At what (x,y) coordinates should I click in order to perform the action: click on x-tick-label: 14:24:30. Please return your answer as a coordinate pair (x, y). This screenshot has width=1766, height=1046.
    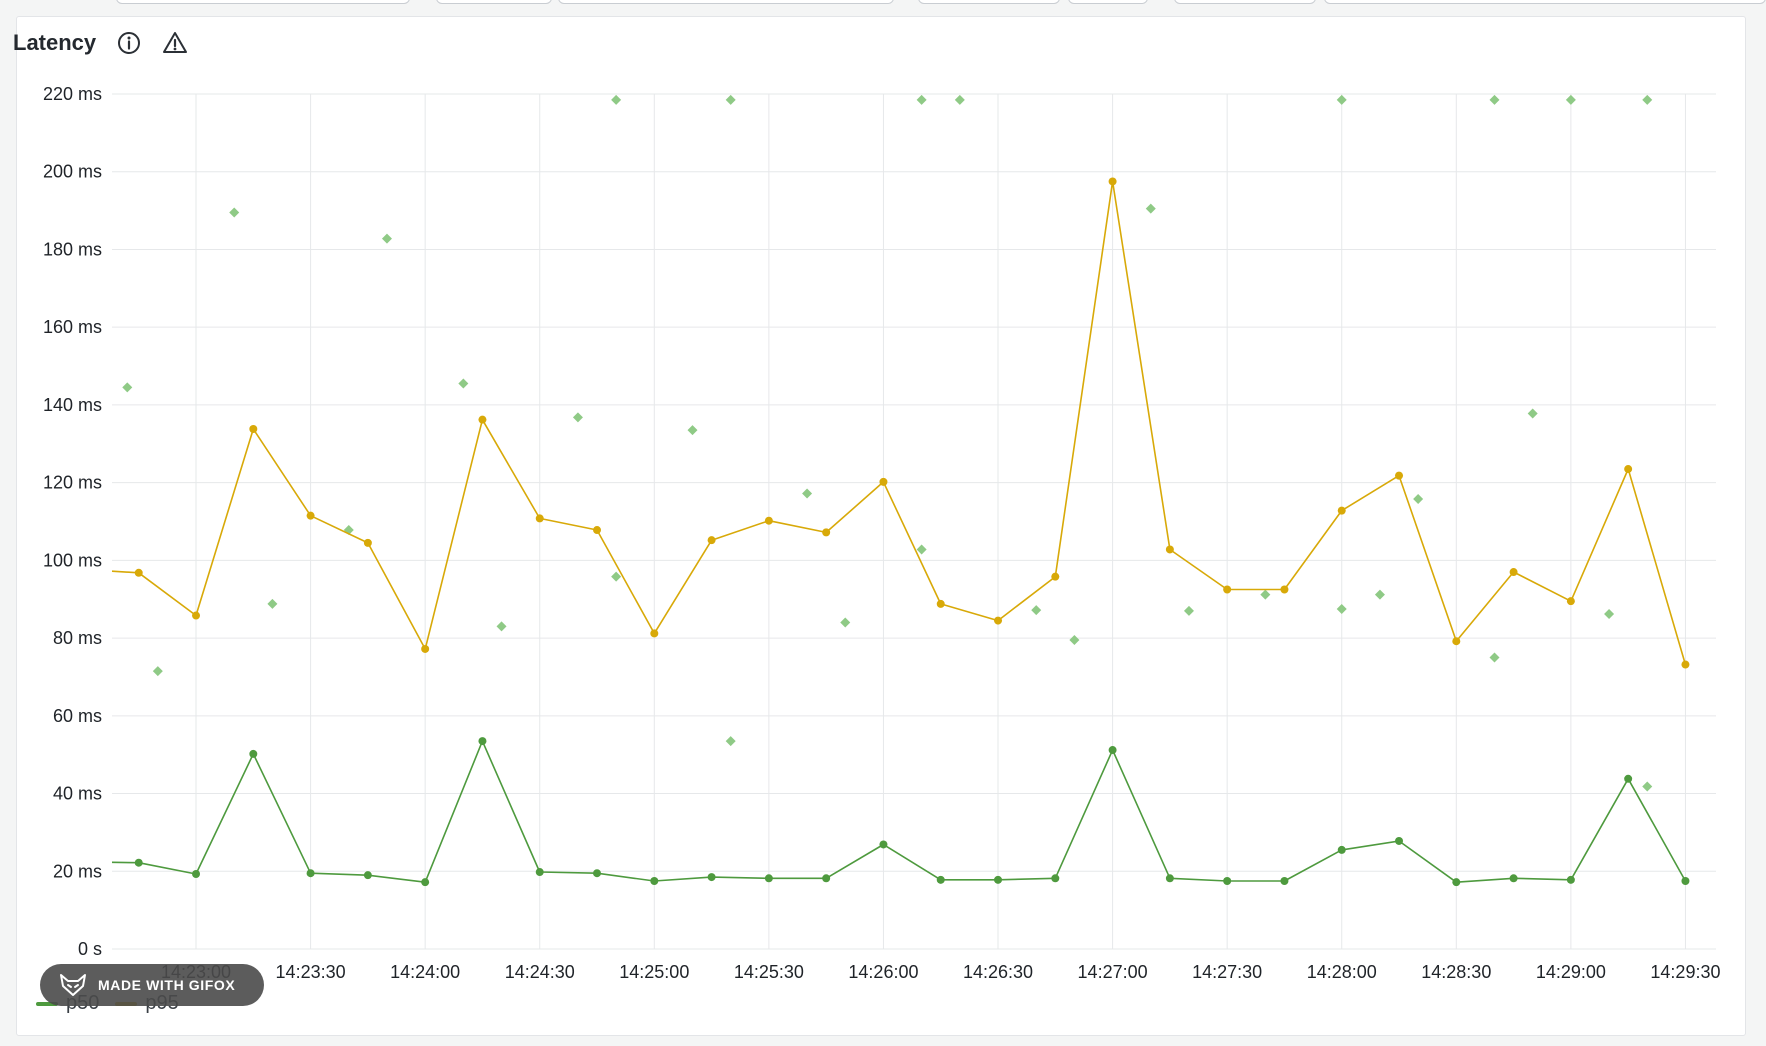
    Looking at the image, I should click on (540, 972).